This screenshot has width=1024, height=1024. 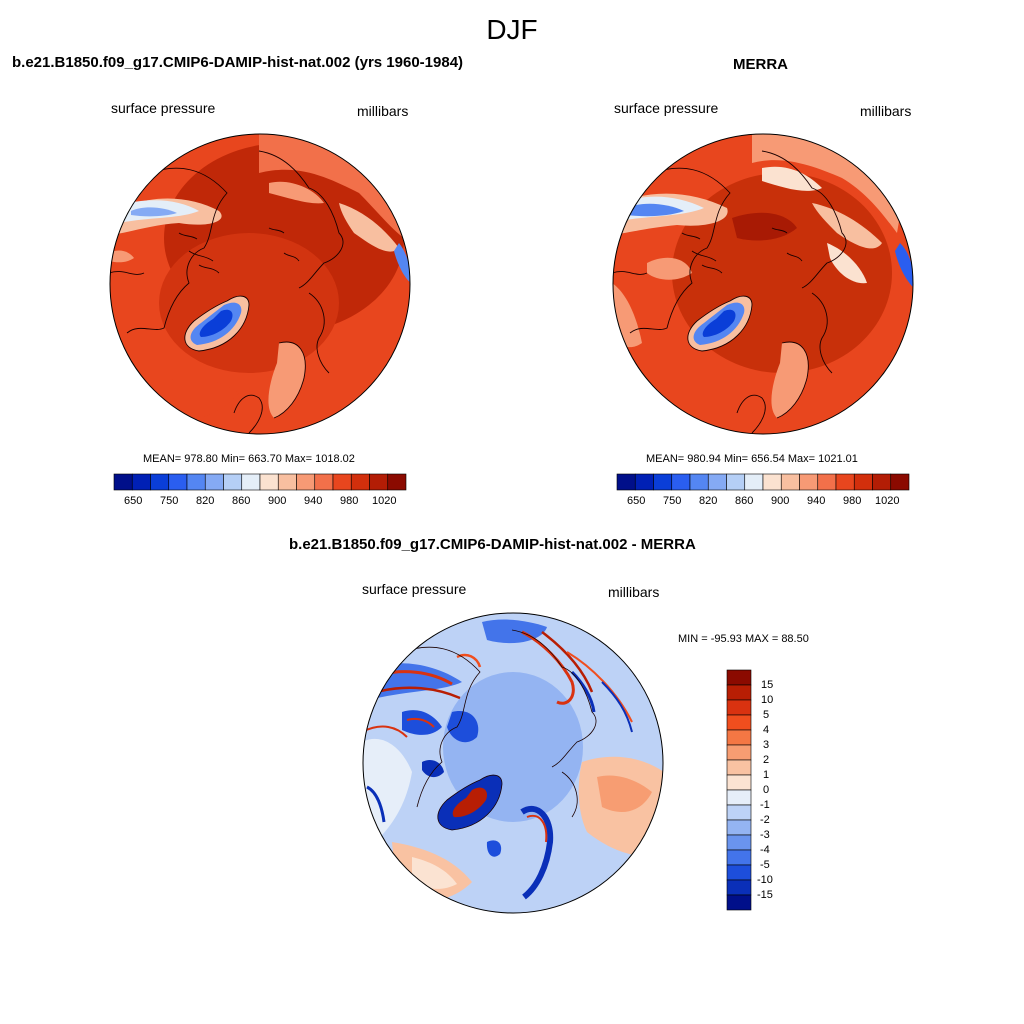 I want to click on diff-cb-label: -5, so click(x=765, y=865).